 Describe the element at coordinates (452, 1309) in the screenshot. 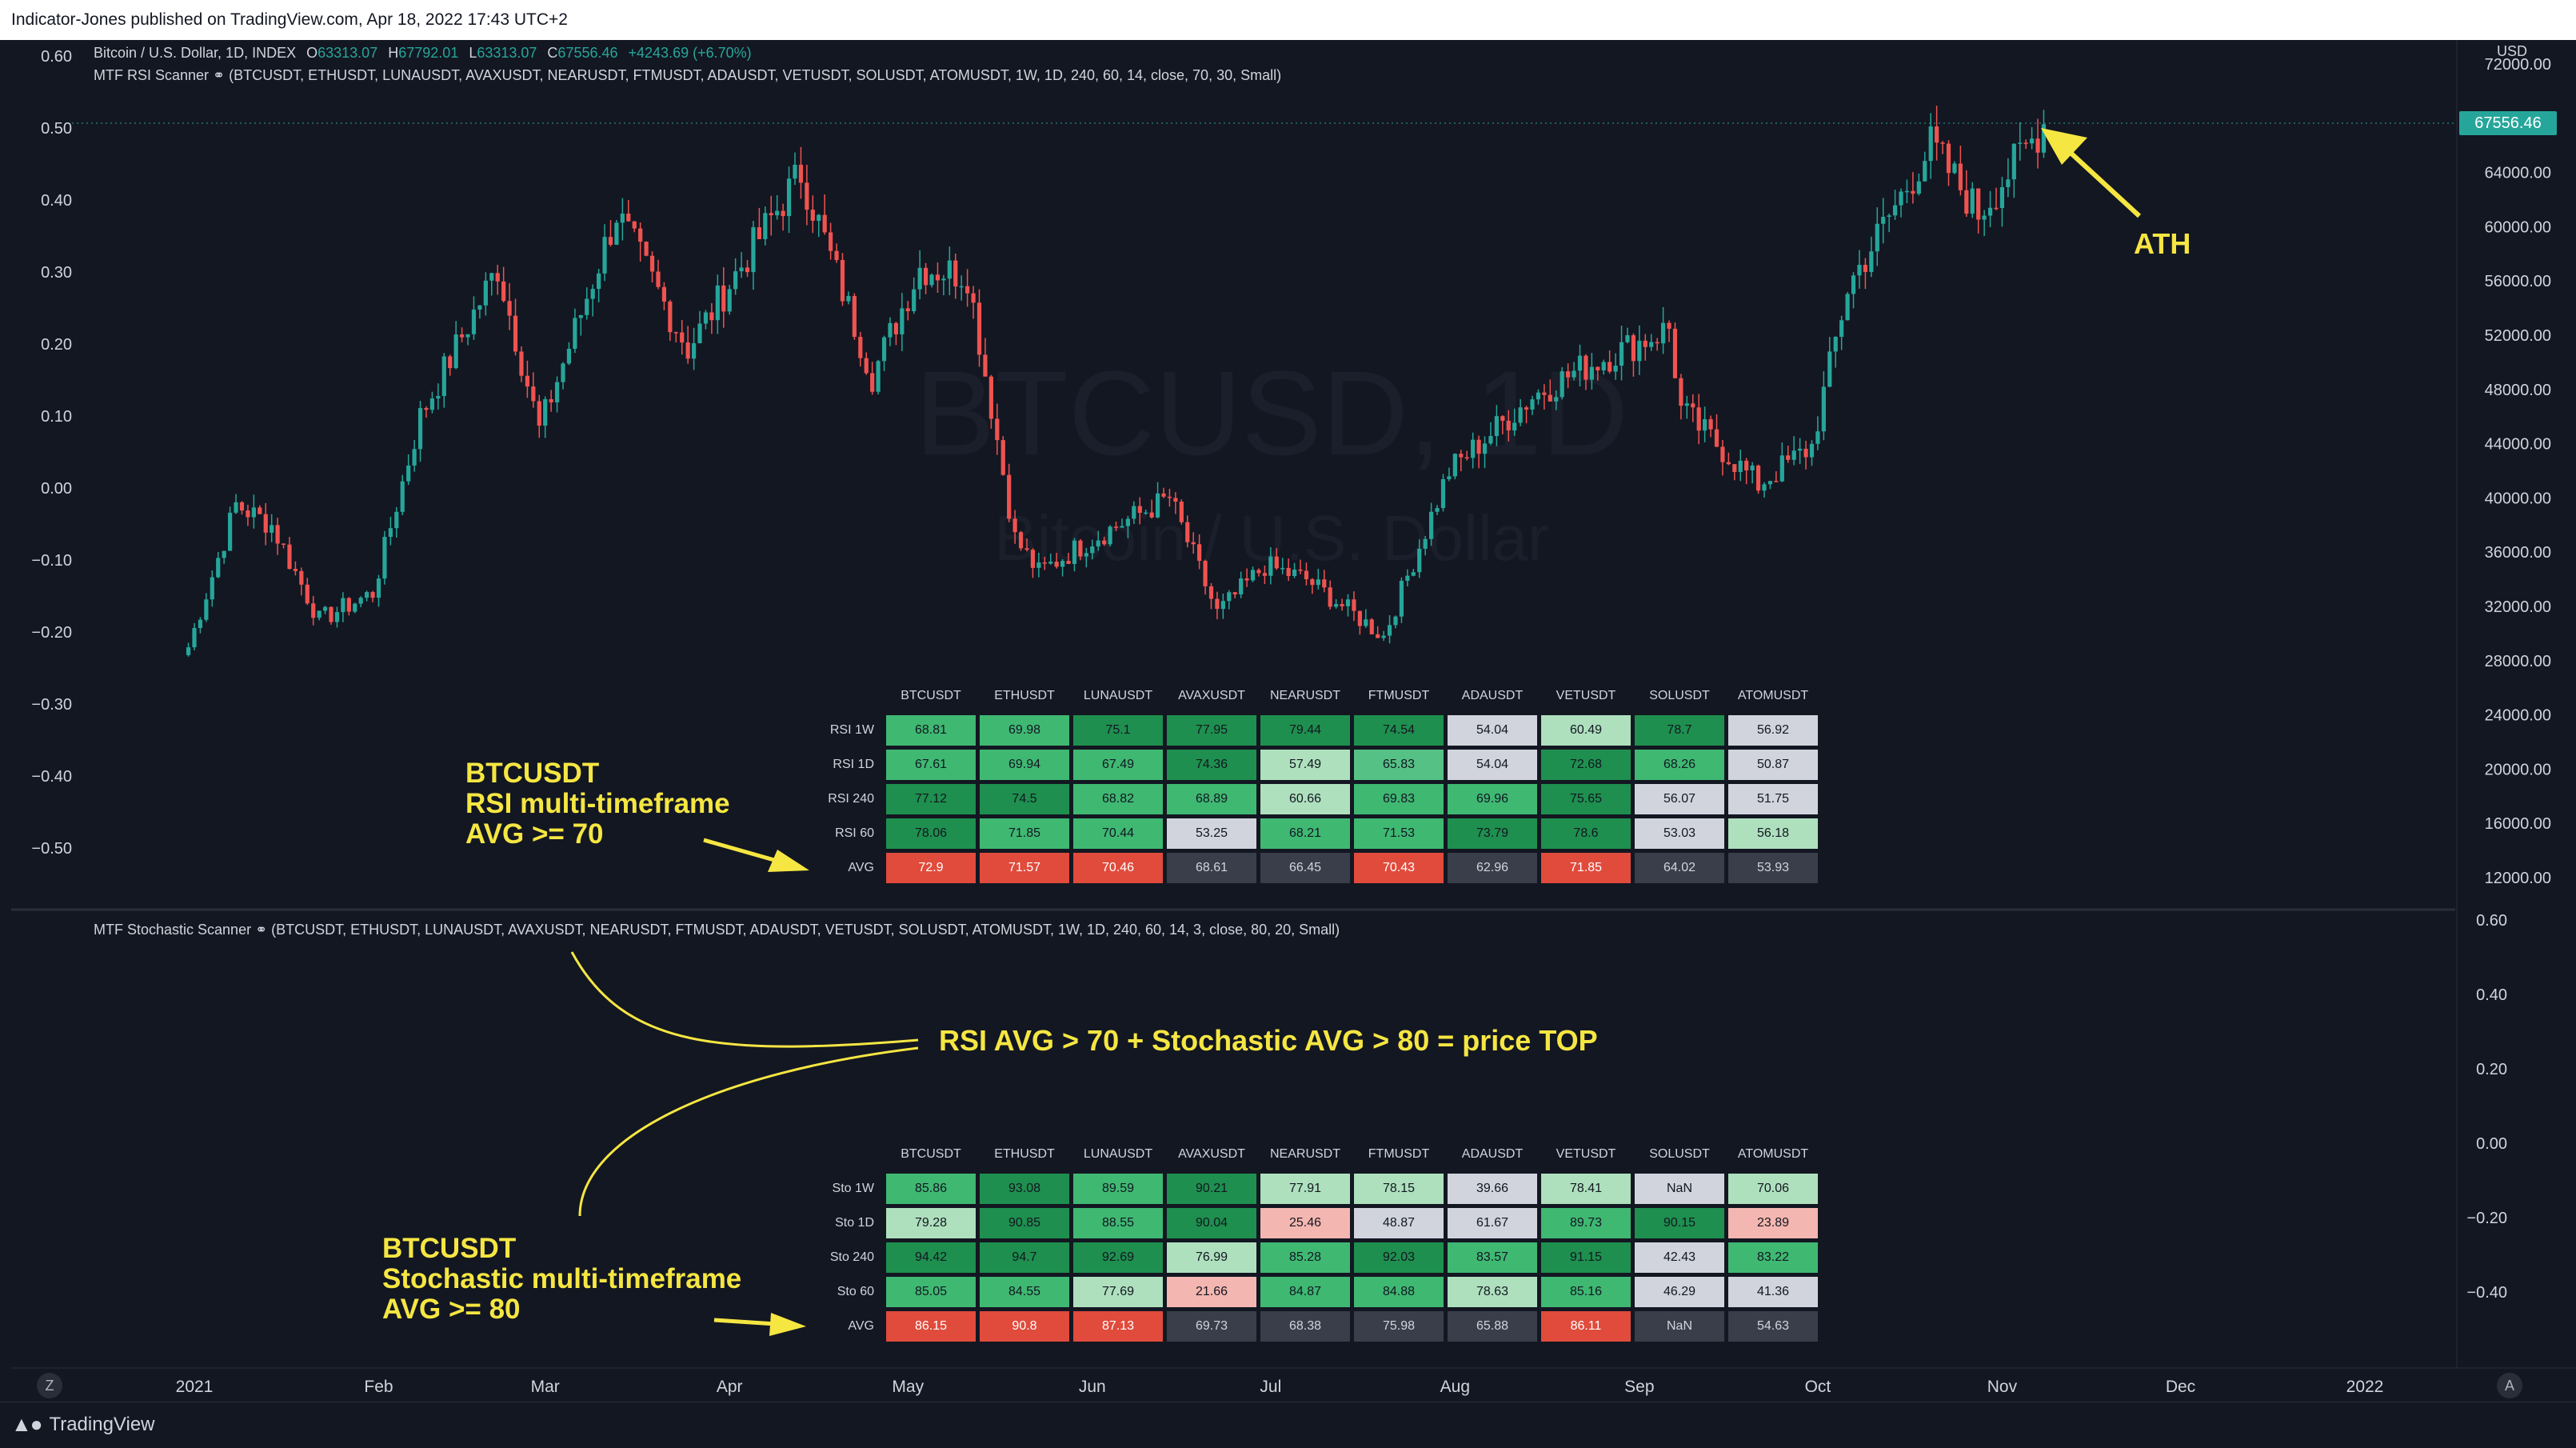

I see `sto-note-line-3: AVG >= 80` at that location.